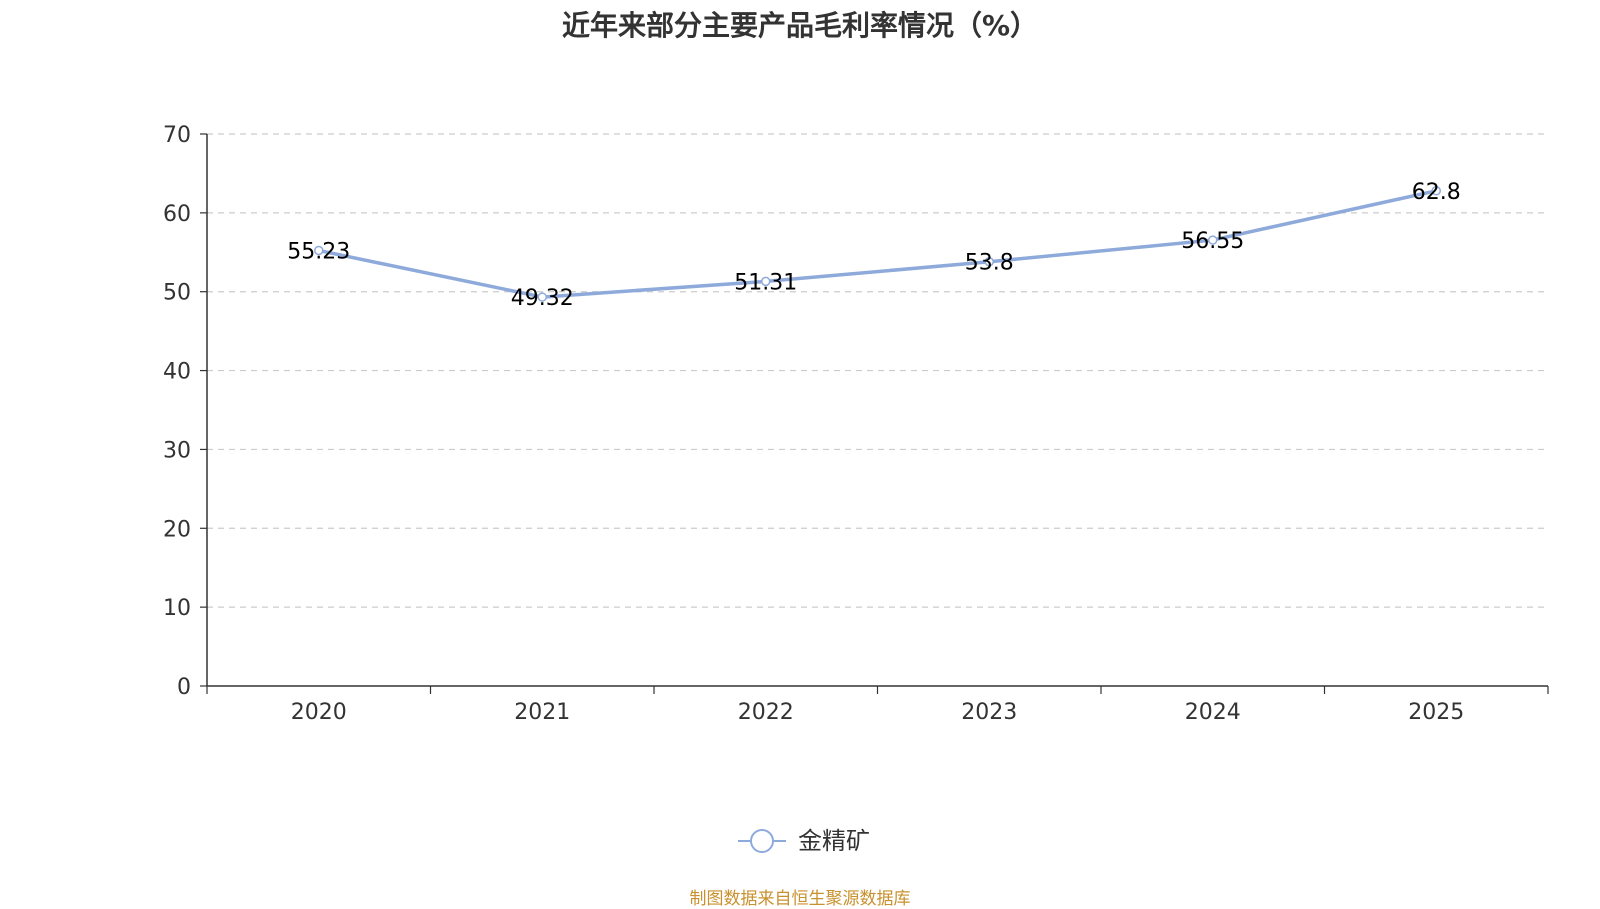 Image resolution: width=1600 pixels, height=909 pixels. I want to click on data-label: 49.32, so click(542, 298).